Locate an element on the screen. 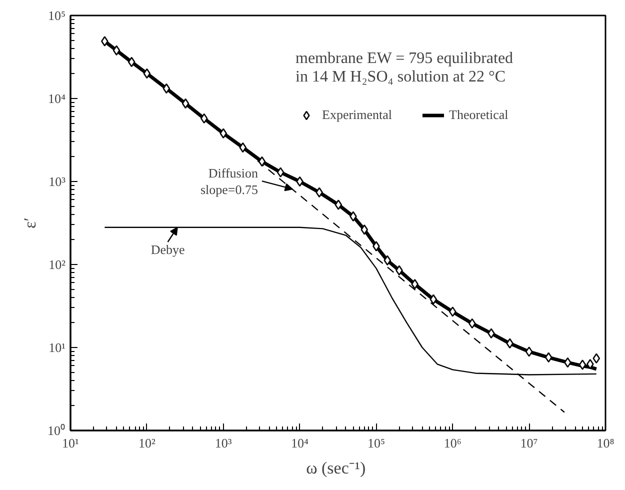  y-tick-label: 10⁰ is located at coordinates (57, 430).